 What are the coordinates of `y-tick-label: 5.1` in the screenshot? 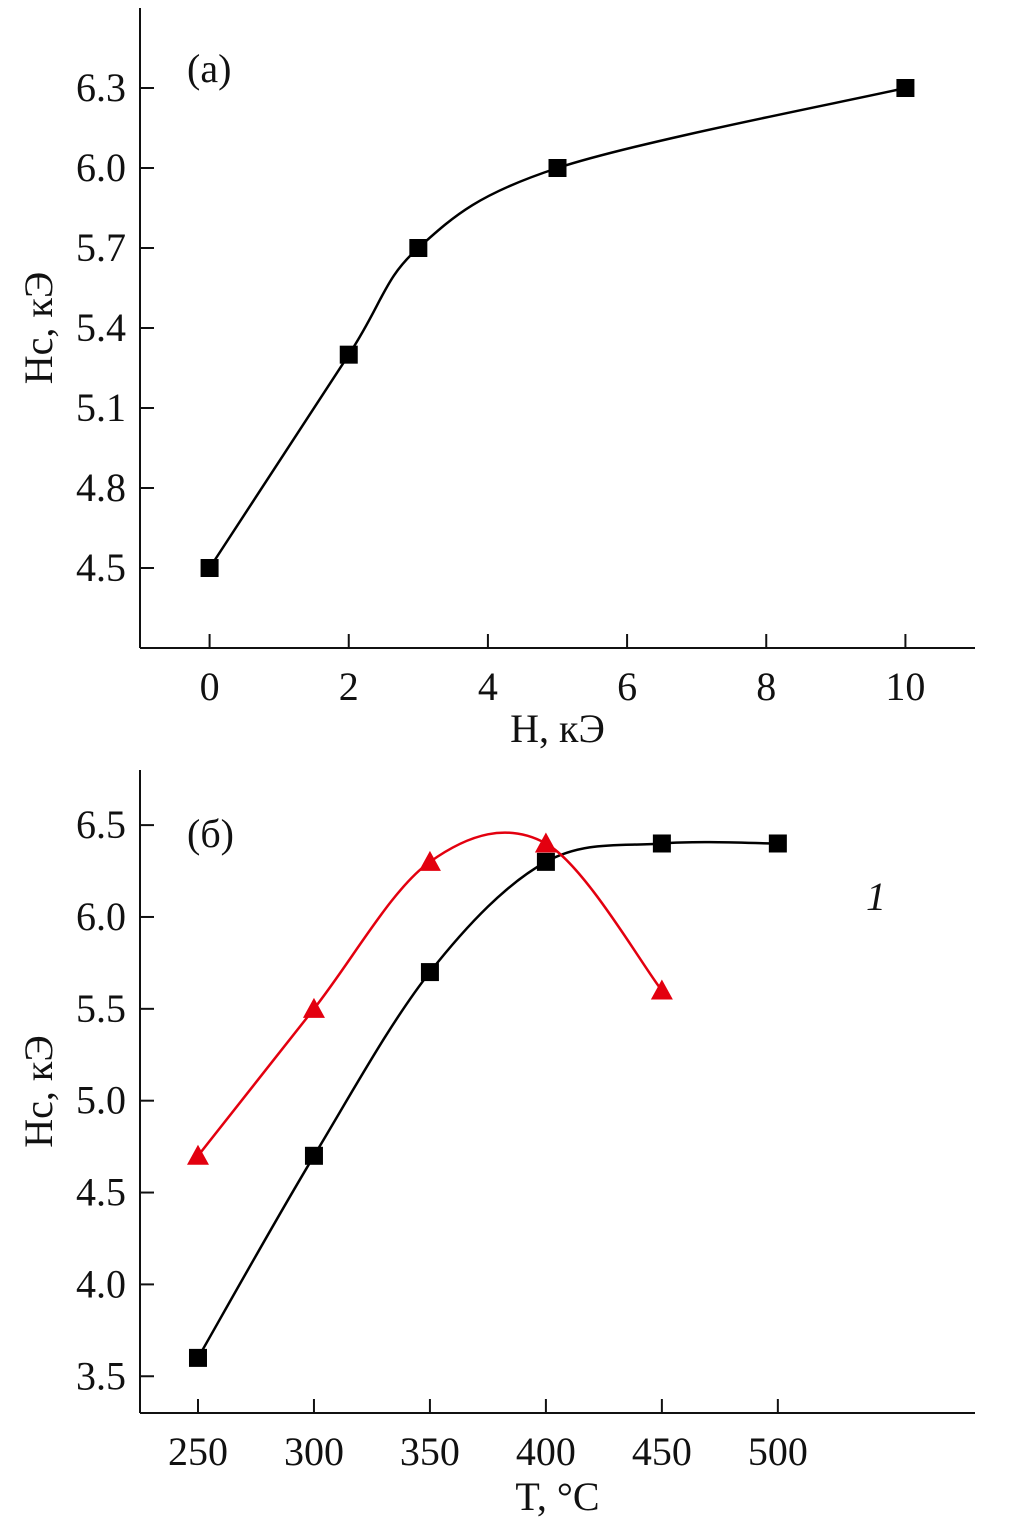 It's located at (101, 407).